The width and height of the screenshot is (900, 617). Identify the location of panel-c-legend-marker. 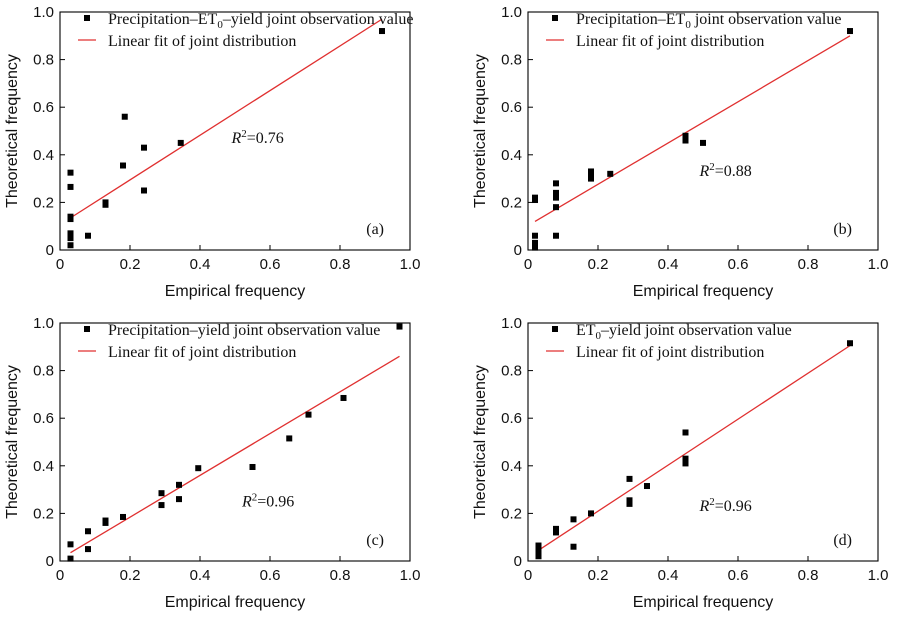
(87, 329).